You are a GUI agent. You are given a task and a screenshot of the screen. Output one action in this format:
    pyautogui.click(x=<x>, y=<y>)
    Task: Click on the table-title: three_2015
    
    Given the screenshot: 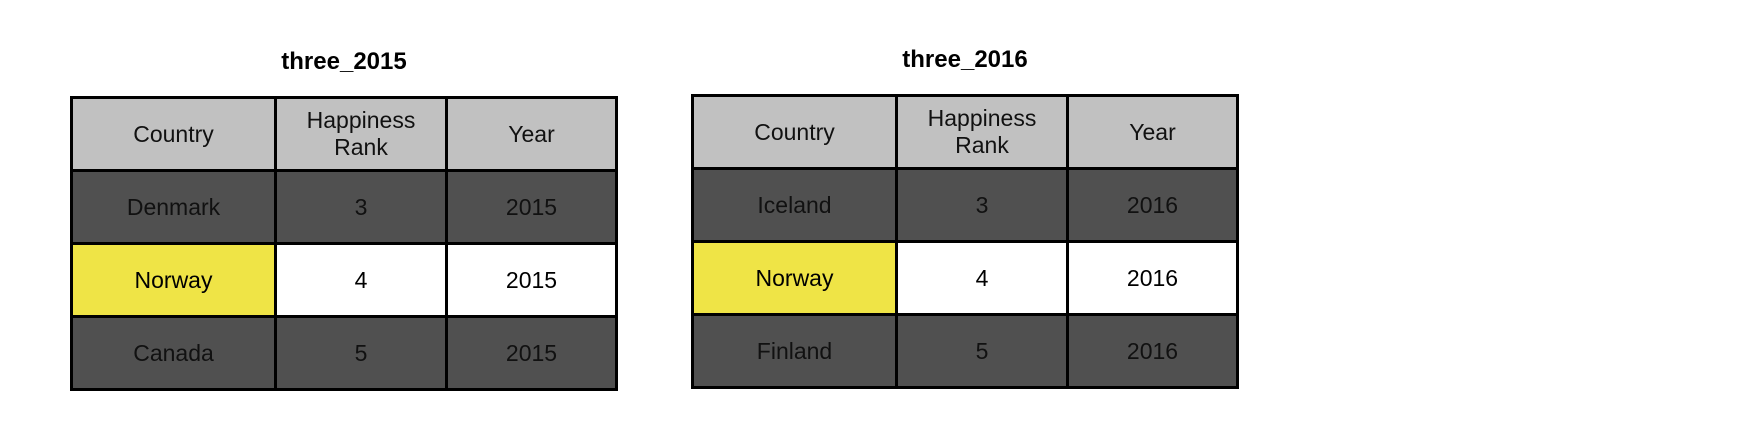 What is the action you would take?
    pyautogui.click(x=344, y=61)
    